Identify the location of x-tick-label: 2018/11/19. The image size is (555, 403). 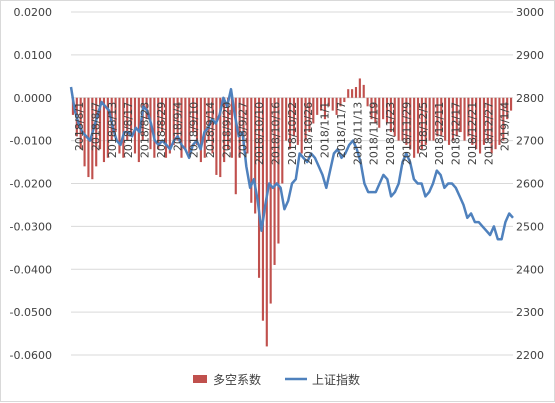
(374, 133).